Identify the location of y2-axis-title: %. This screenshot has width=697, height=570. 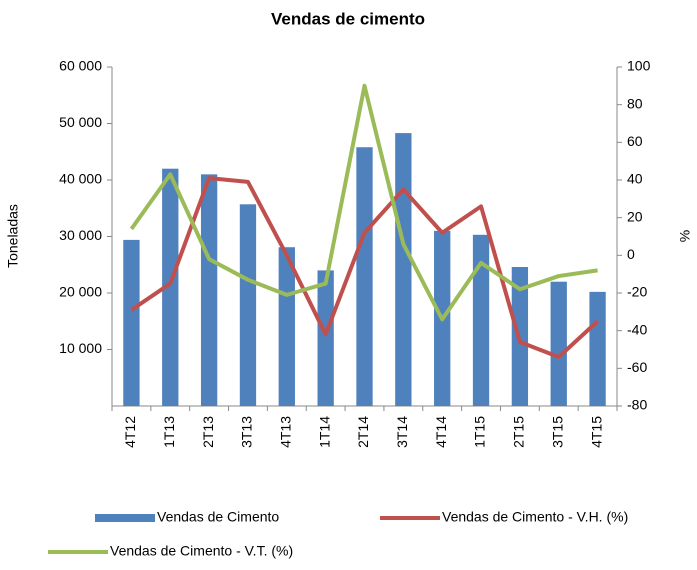
(685, 236).